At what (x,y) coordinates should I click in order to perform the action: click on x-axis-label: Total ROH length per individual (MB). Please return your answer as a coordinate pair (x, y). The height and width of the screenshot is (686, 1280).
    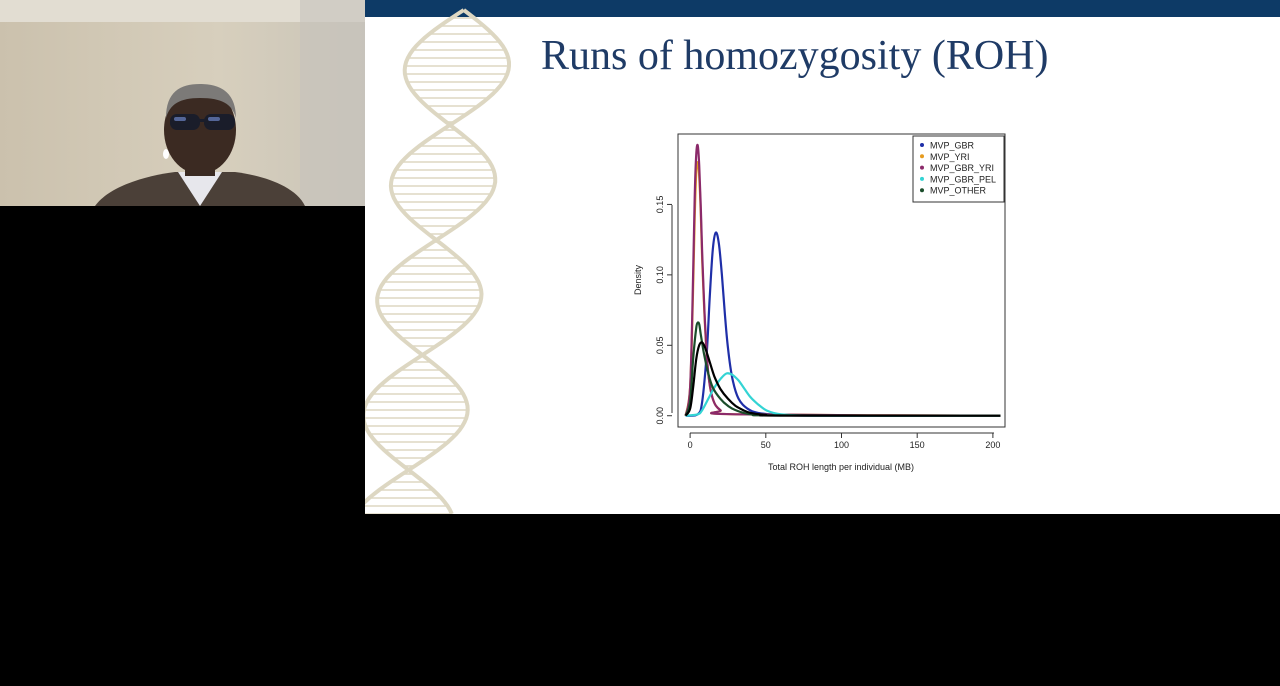
    Looking at the image, I should click on (841, 467).